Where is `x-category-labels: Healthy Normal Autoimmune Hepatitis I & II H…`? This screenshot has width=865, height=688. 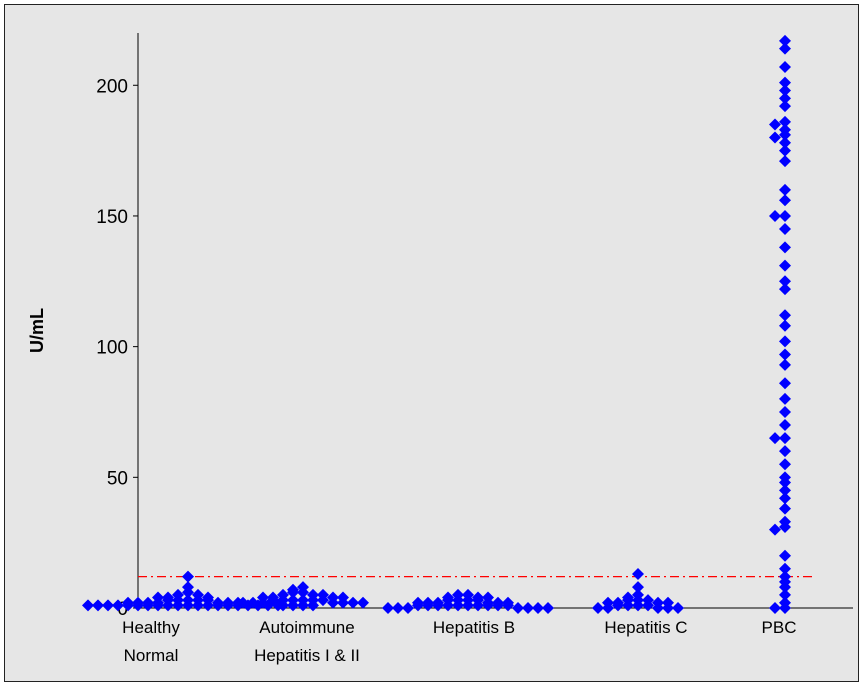
x-category-labels: Healthy Normal Autoimmune Hepatitis I & II H… is located at coordinates (459, 641).